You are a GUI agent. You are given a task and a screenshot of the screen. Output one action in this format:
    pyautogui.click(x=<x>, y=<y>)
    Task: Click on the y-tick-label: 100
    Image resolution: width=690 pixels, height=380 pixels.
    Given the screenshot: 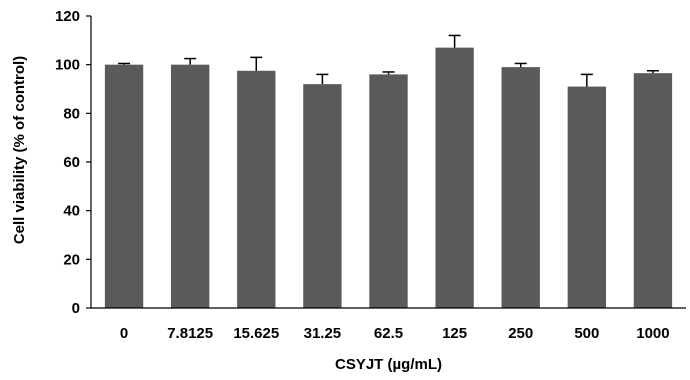 What is the action you would take?
    pyautogui.click(x=67, y=65)
    